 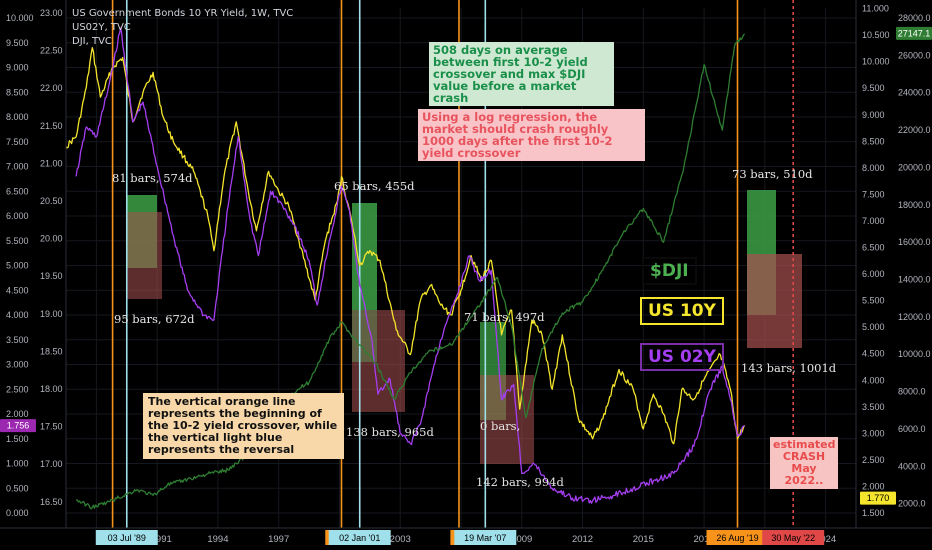 I want to click on date-badge-text: 03 Jul '89, so click(x=127, y=538).